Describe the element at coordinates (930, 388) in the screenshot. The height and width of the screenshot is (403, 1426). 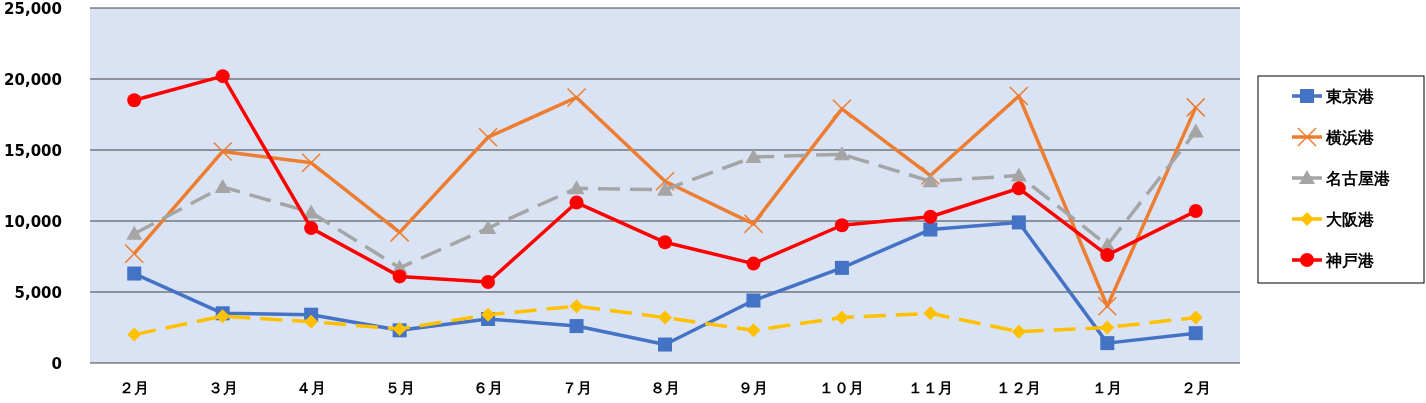
I see `x-tick-label: １１月` at that location.